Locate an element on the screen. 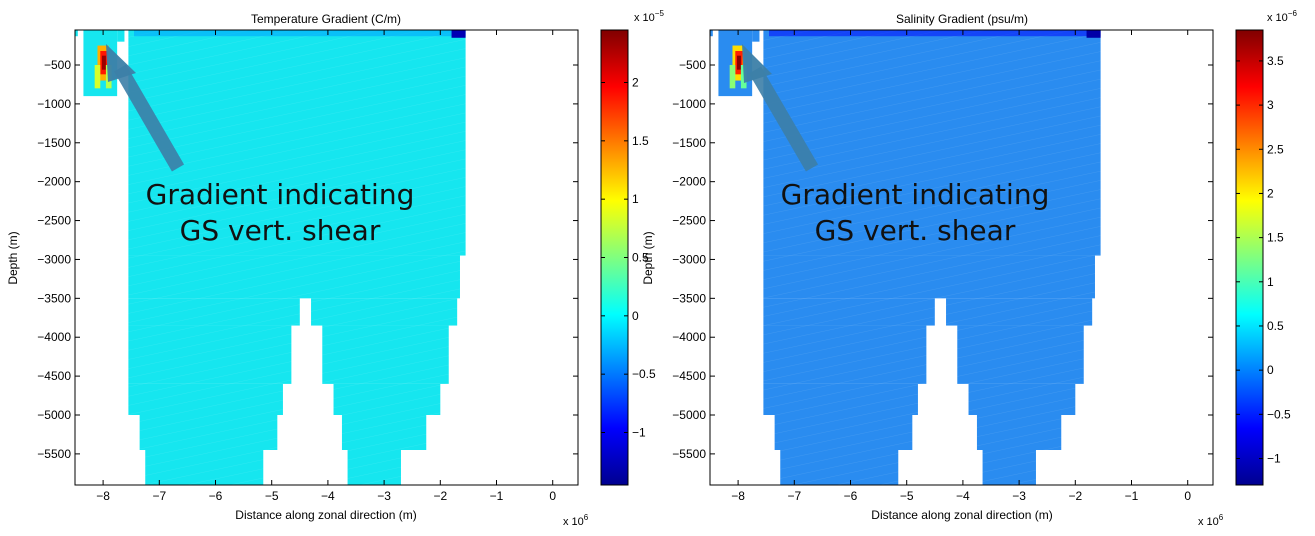  y-tick-label: −4000 is located at coordinates (689, 337).